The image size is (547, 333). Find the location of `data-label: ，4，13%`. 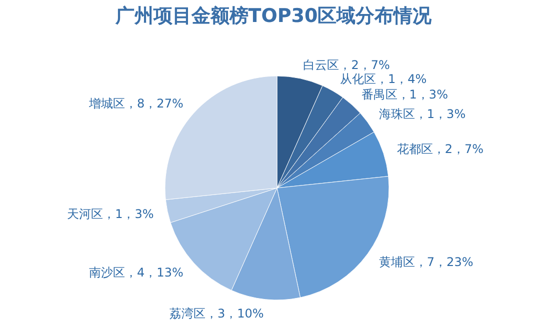

data-label: ，4，13% is located at coordinates (154, 272).